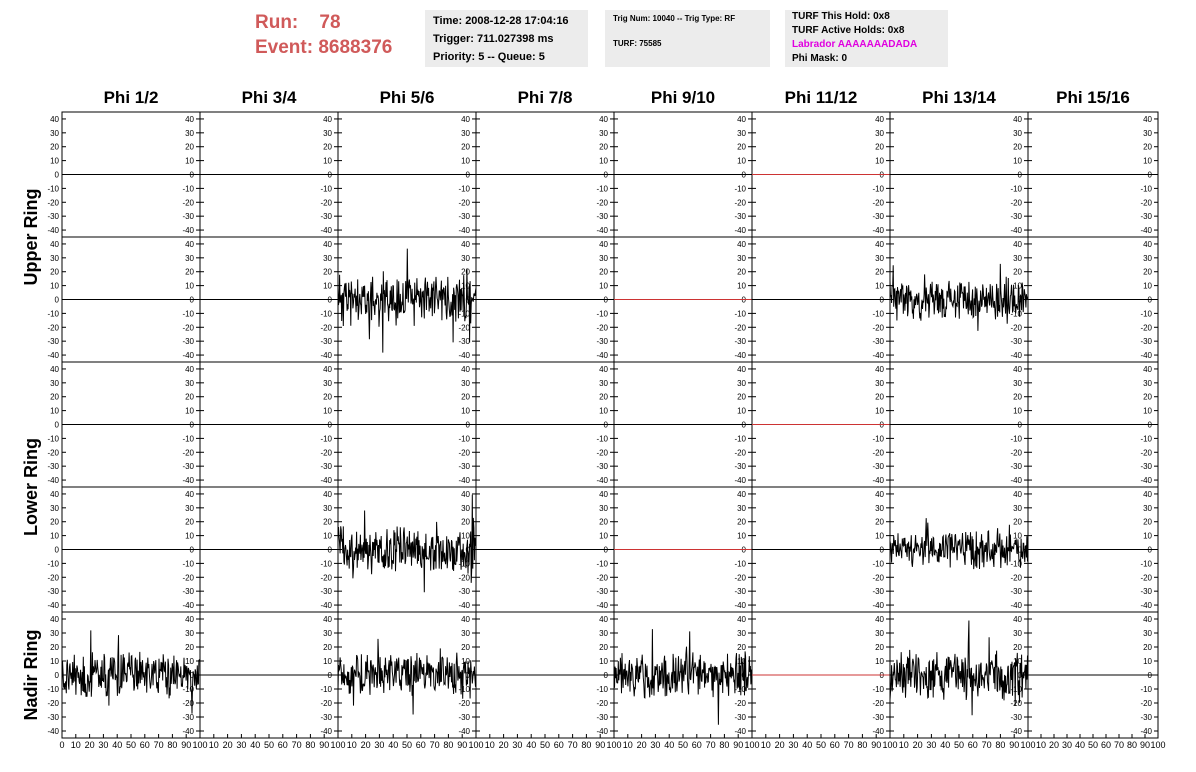  Describe the element at coordinates (904, 745) in the screenshot. I see `x-tick-label: 10` at that location.